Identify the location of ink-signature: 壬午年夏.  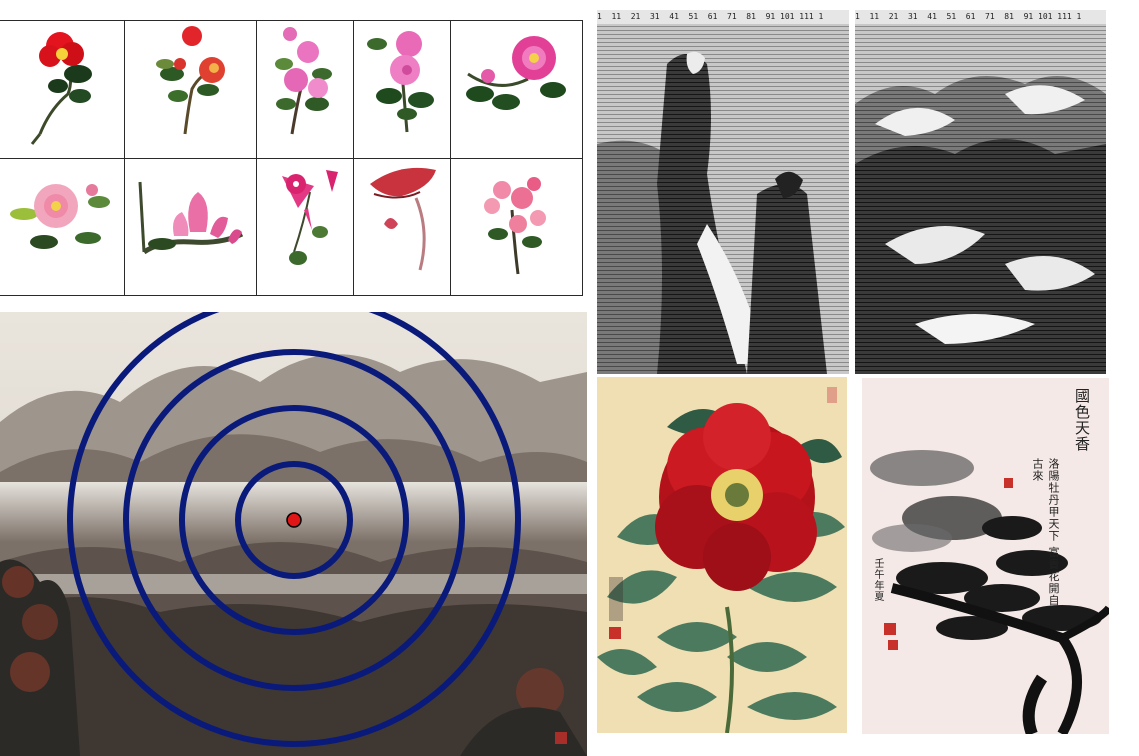
(877, 580).